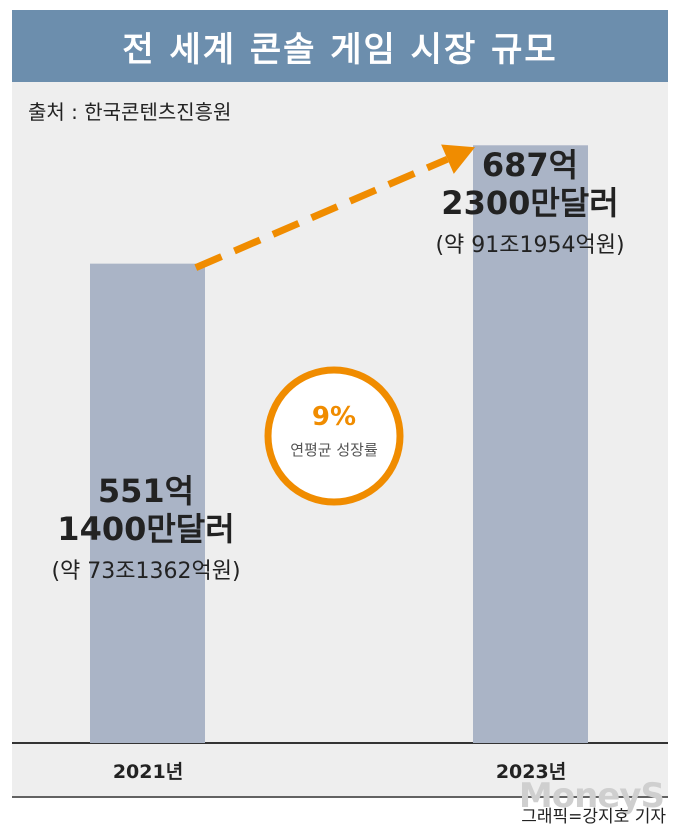  What do you see at coordinates (334, 450) in the screenshot?
I see `growth-rate-label: 연평균 성장률` at bounding box center [334, 450].